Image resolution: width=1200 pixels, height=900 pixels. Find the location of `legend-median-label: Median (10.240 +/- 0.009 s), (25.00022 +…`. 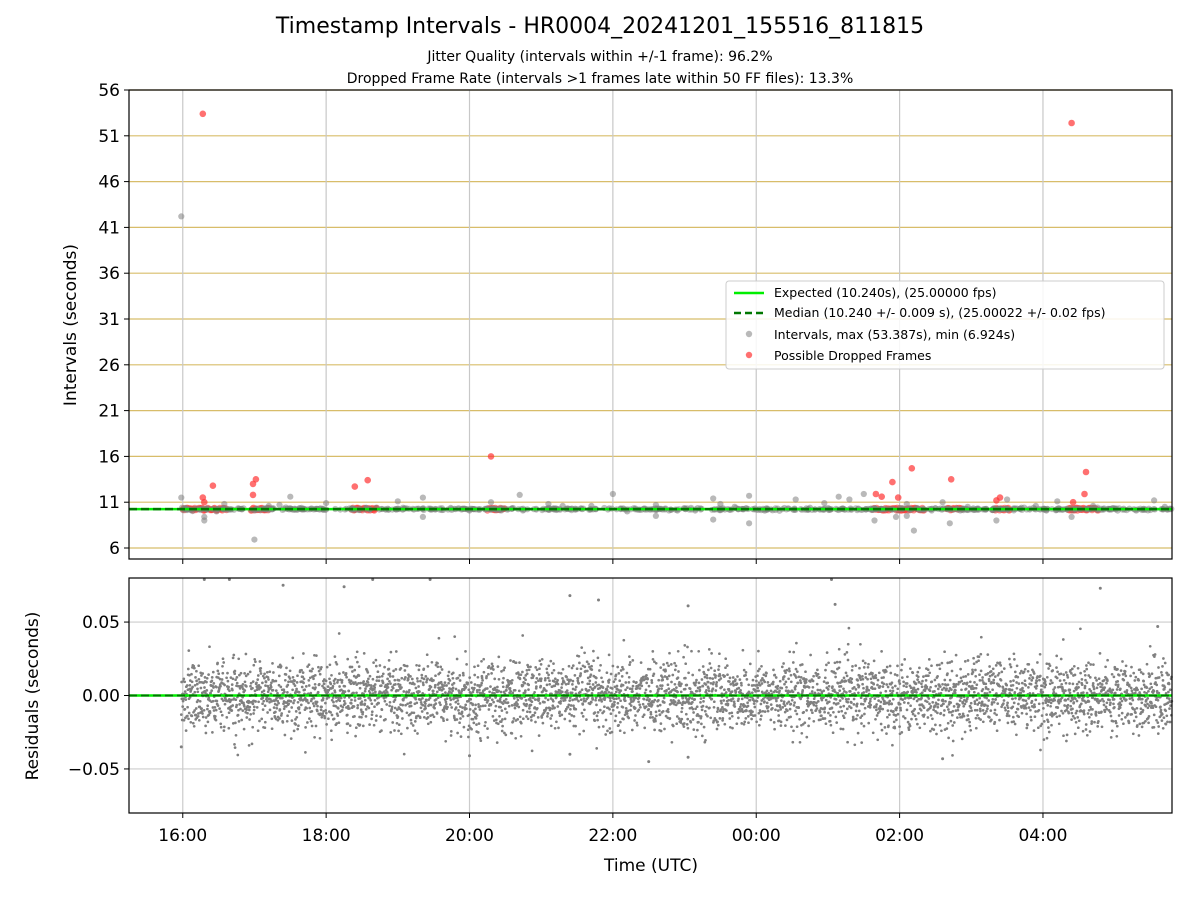

legend-median-label: Median (10.240 +/- 0.009 s), (25.00022 +… is located at coordinates (939, 312).